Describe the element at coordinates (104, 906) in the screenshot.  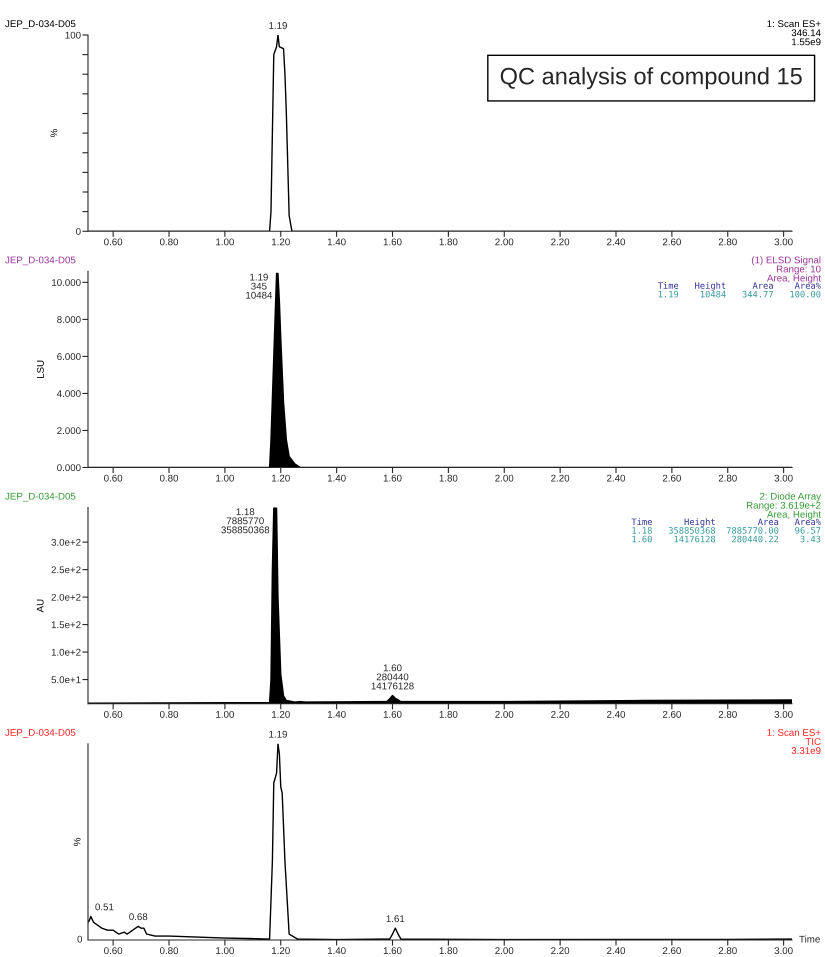
I see `annotation: 0.51` at that location.